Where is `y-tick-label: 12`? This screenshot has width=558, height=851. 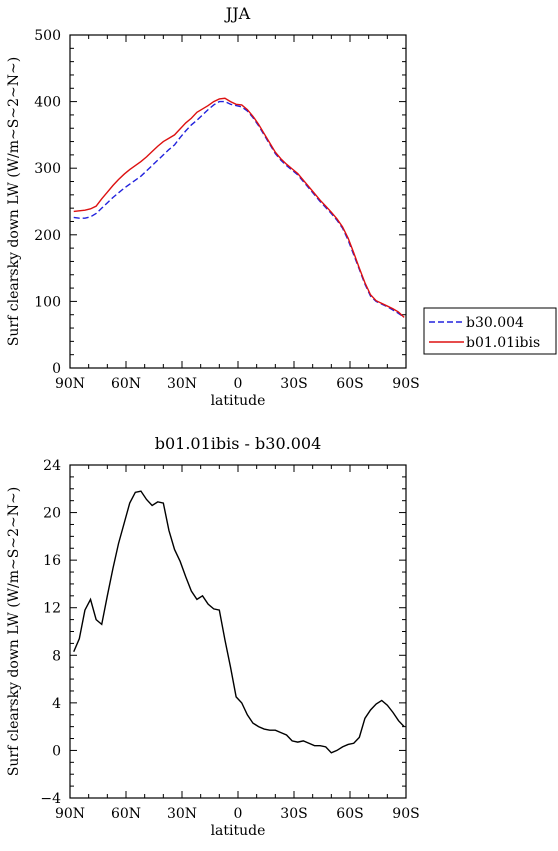
y-tick-label: 12 is located at coordinates (52, 609).